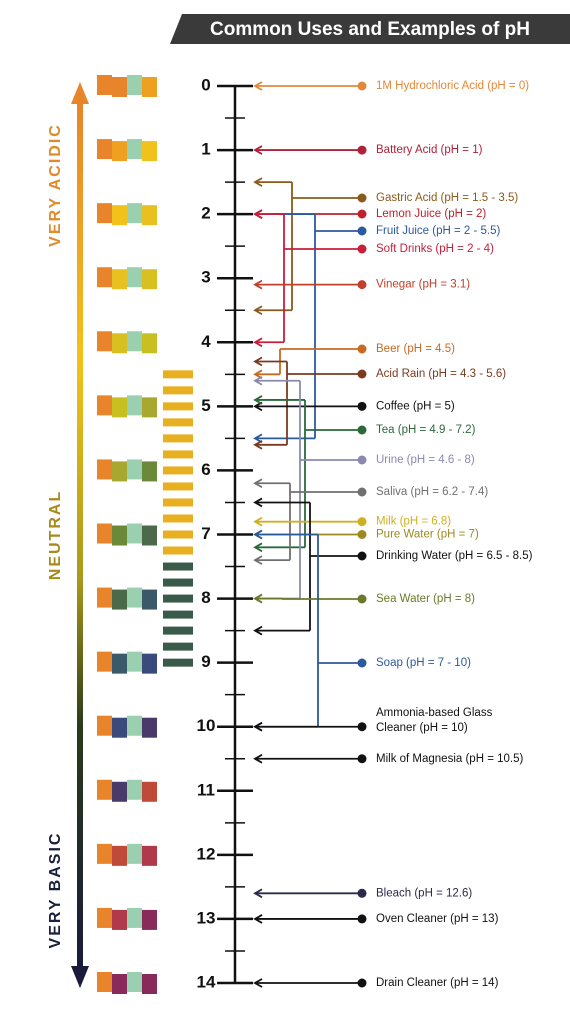 This screenshot has width=570, height=1019. Describe the element at coordinates (205, 597) in the screenshot. I see `tick-label: 8` at that location.